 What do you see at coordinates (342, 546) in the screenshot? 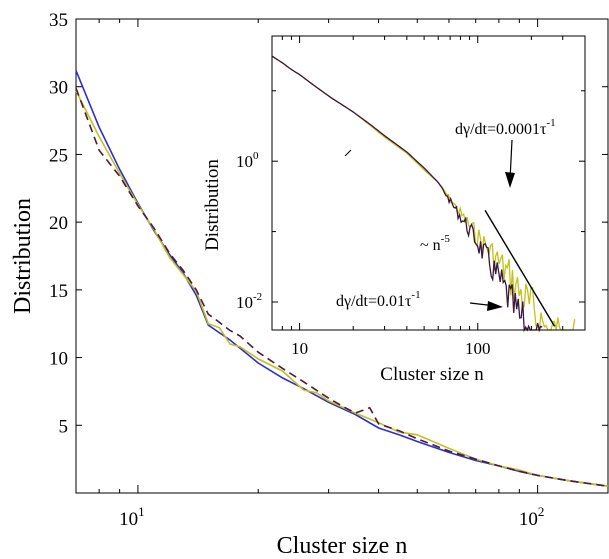
I see `main-x-axis-label: Cluster size n` at bounding box center [342, 546].